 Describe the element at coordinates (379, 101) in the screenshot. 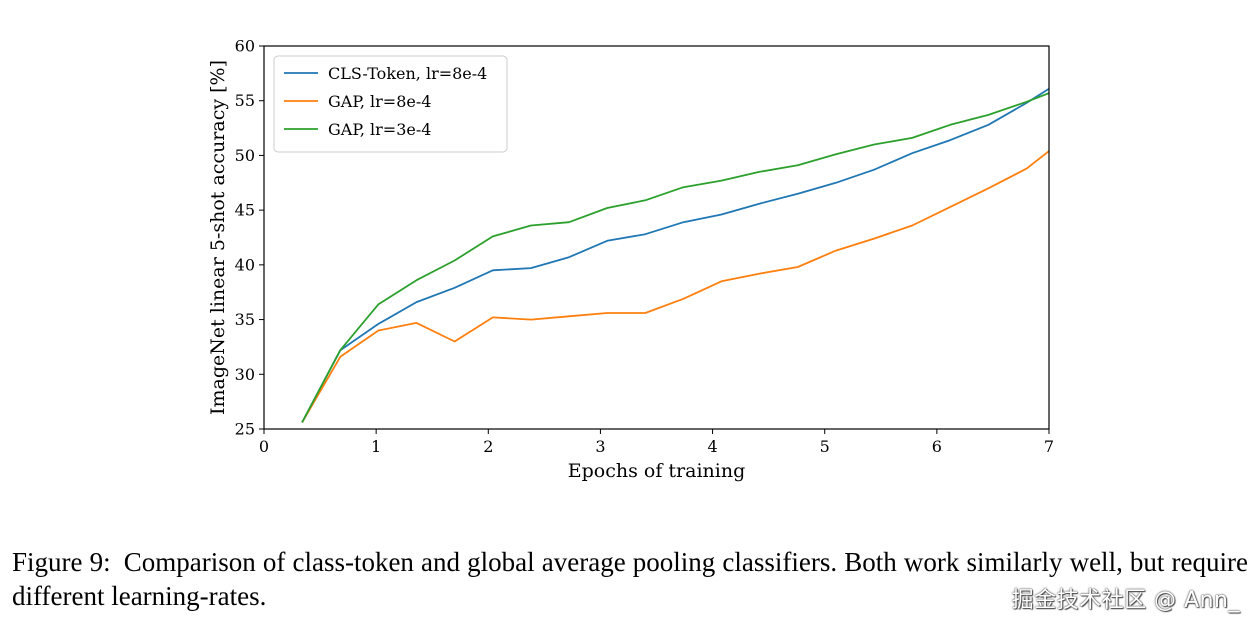

I see `legend-label: GAP, lr=8e-4` at that location.